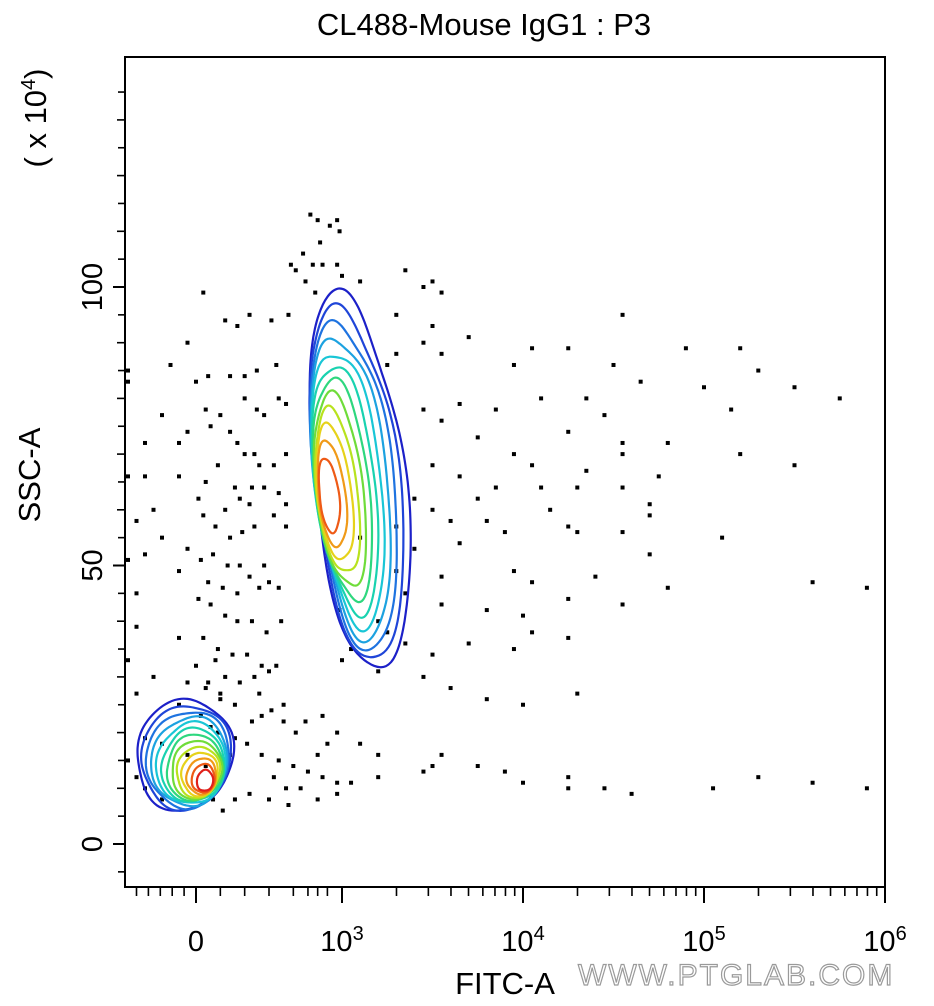 This screenshot has height=1006, width=934. Describe the element at coordinates (505, 983) in the screenshot. I see `x-axis-label: FITC-A` at that location.